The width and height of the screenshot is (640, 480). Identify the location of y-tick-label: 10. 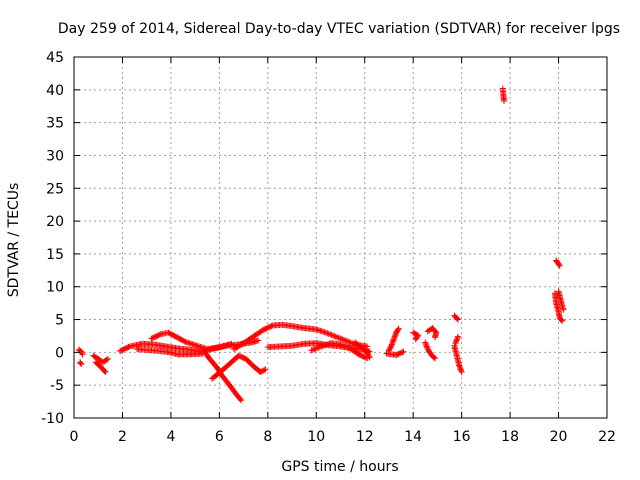
(55, 288).